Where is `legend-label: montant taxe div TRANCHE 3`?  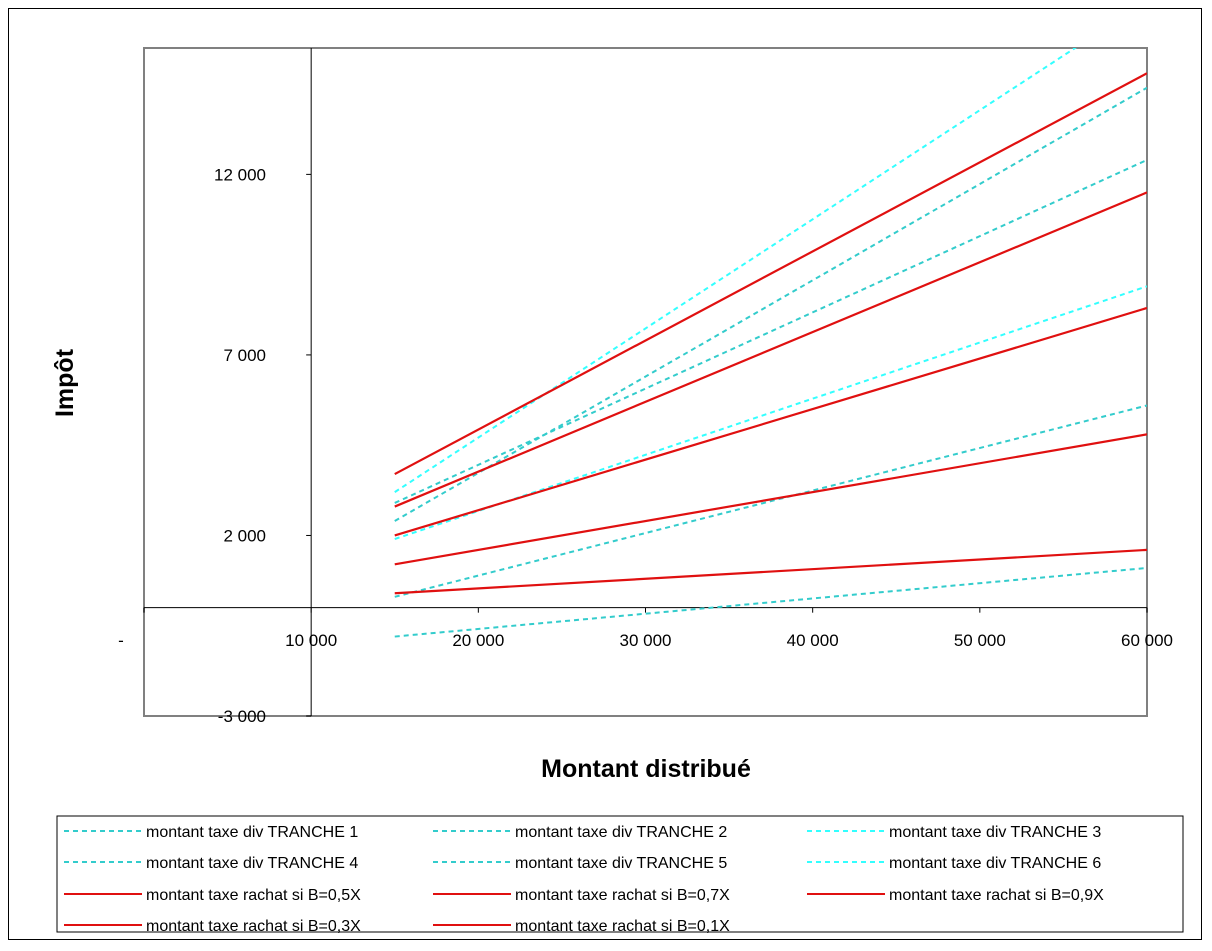
legend-label: montant taxe div TRANCHE 3 is located at coordinates (995, 832).